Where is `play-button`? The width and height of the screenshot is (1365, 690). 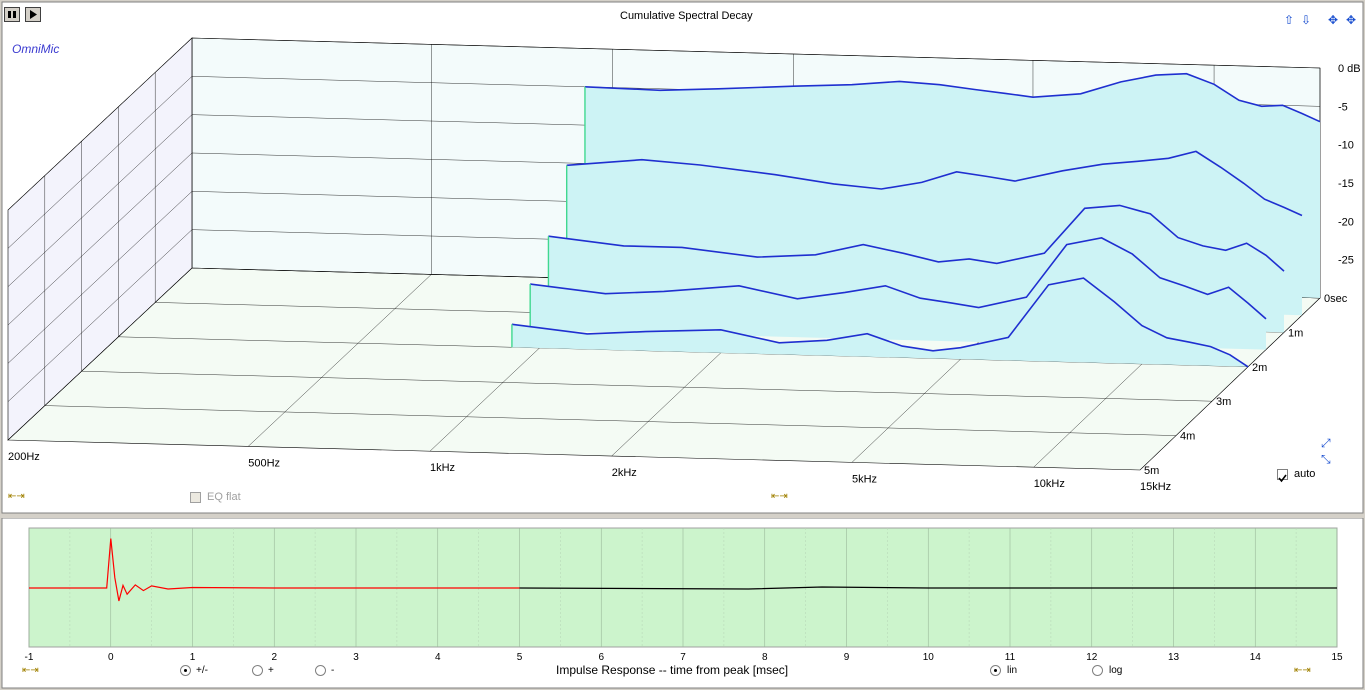 play-button is located at coordinates (33, 14).